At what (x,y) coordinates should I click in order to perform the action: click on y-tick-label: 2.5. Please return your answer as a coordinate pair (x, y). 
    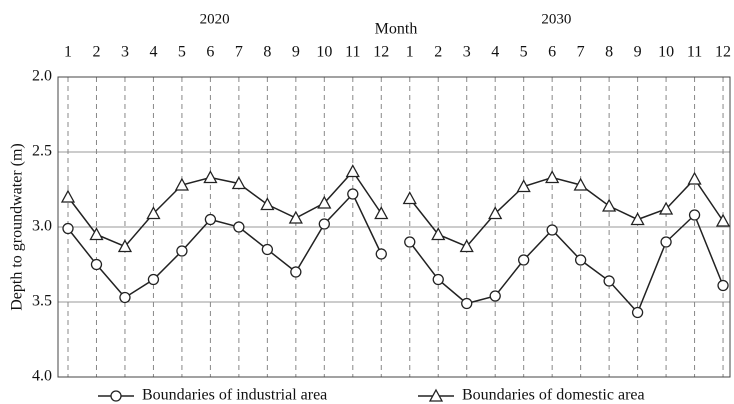
    Looking at the image, I should click on (42, 151).